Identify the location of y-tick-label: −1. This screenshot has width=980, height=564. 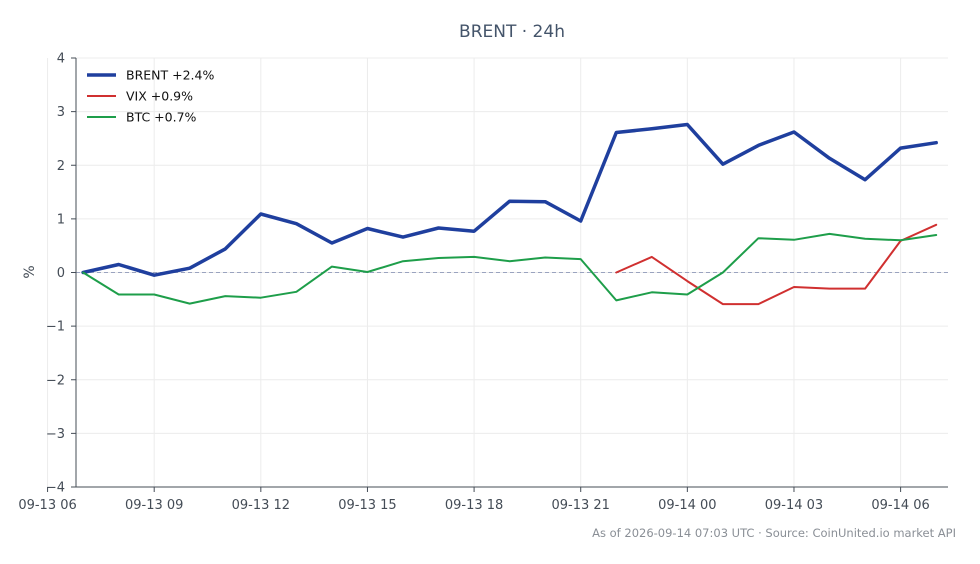
(55, 327).